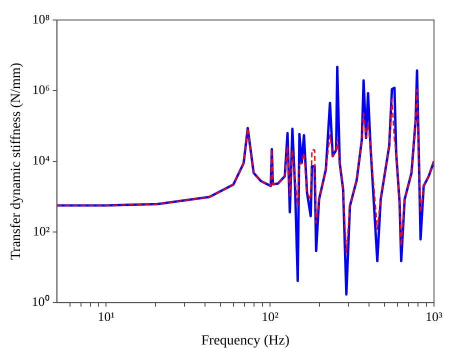 Image resolution: width=474 pixels, height=355 pixels. Describe the element at coordinates (41, 90) in the screenshot. I see `y-tick-label: 10⁶` at that location.